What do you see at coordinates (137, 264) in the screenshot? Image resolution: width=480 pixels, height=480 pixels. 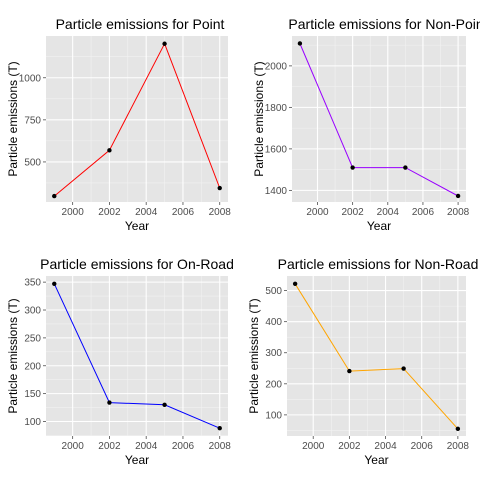 I see `chart-title: Particle emissions for On-Road` at bounding box center [137, 264].